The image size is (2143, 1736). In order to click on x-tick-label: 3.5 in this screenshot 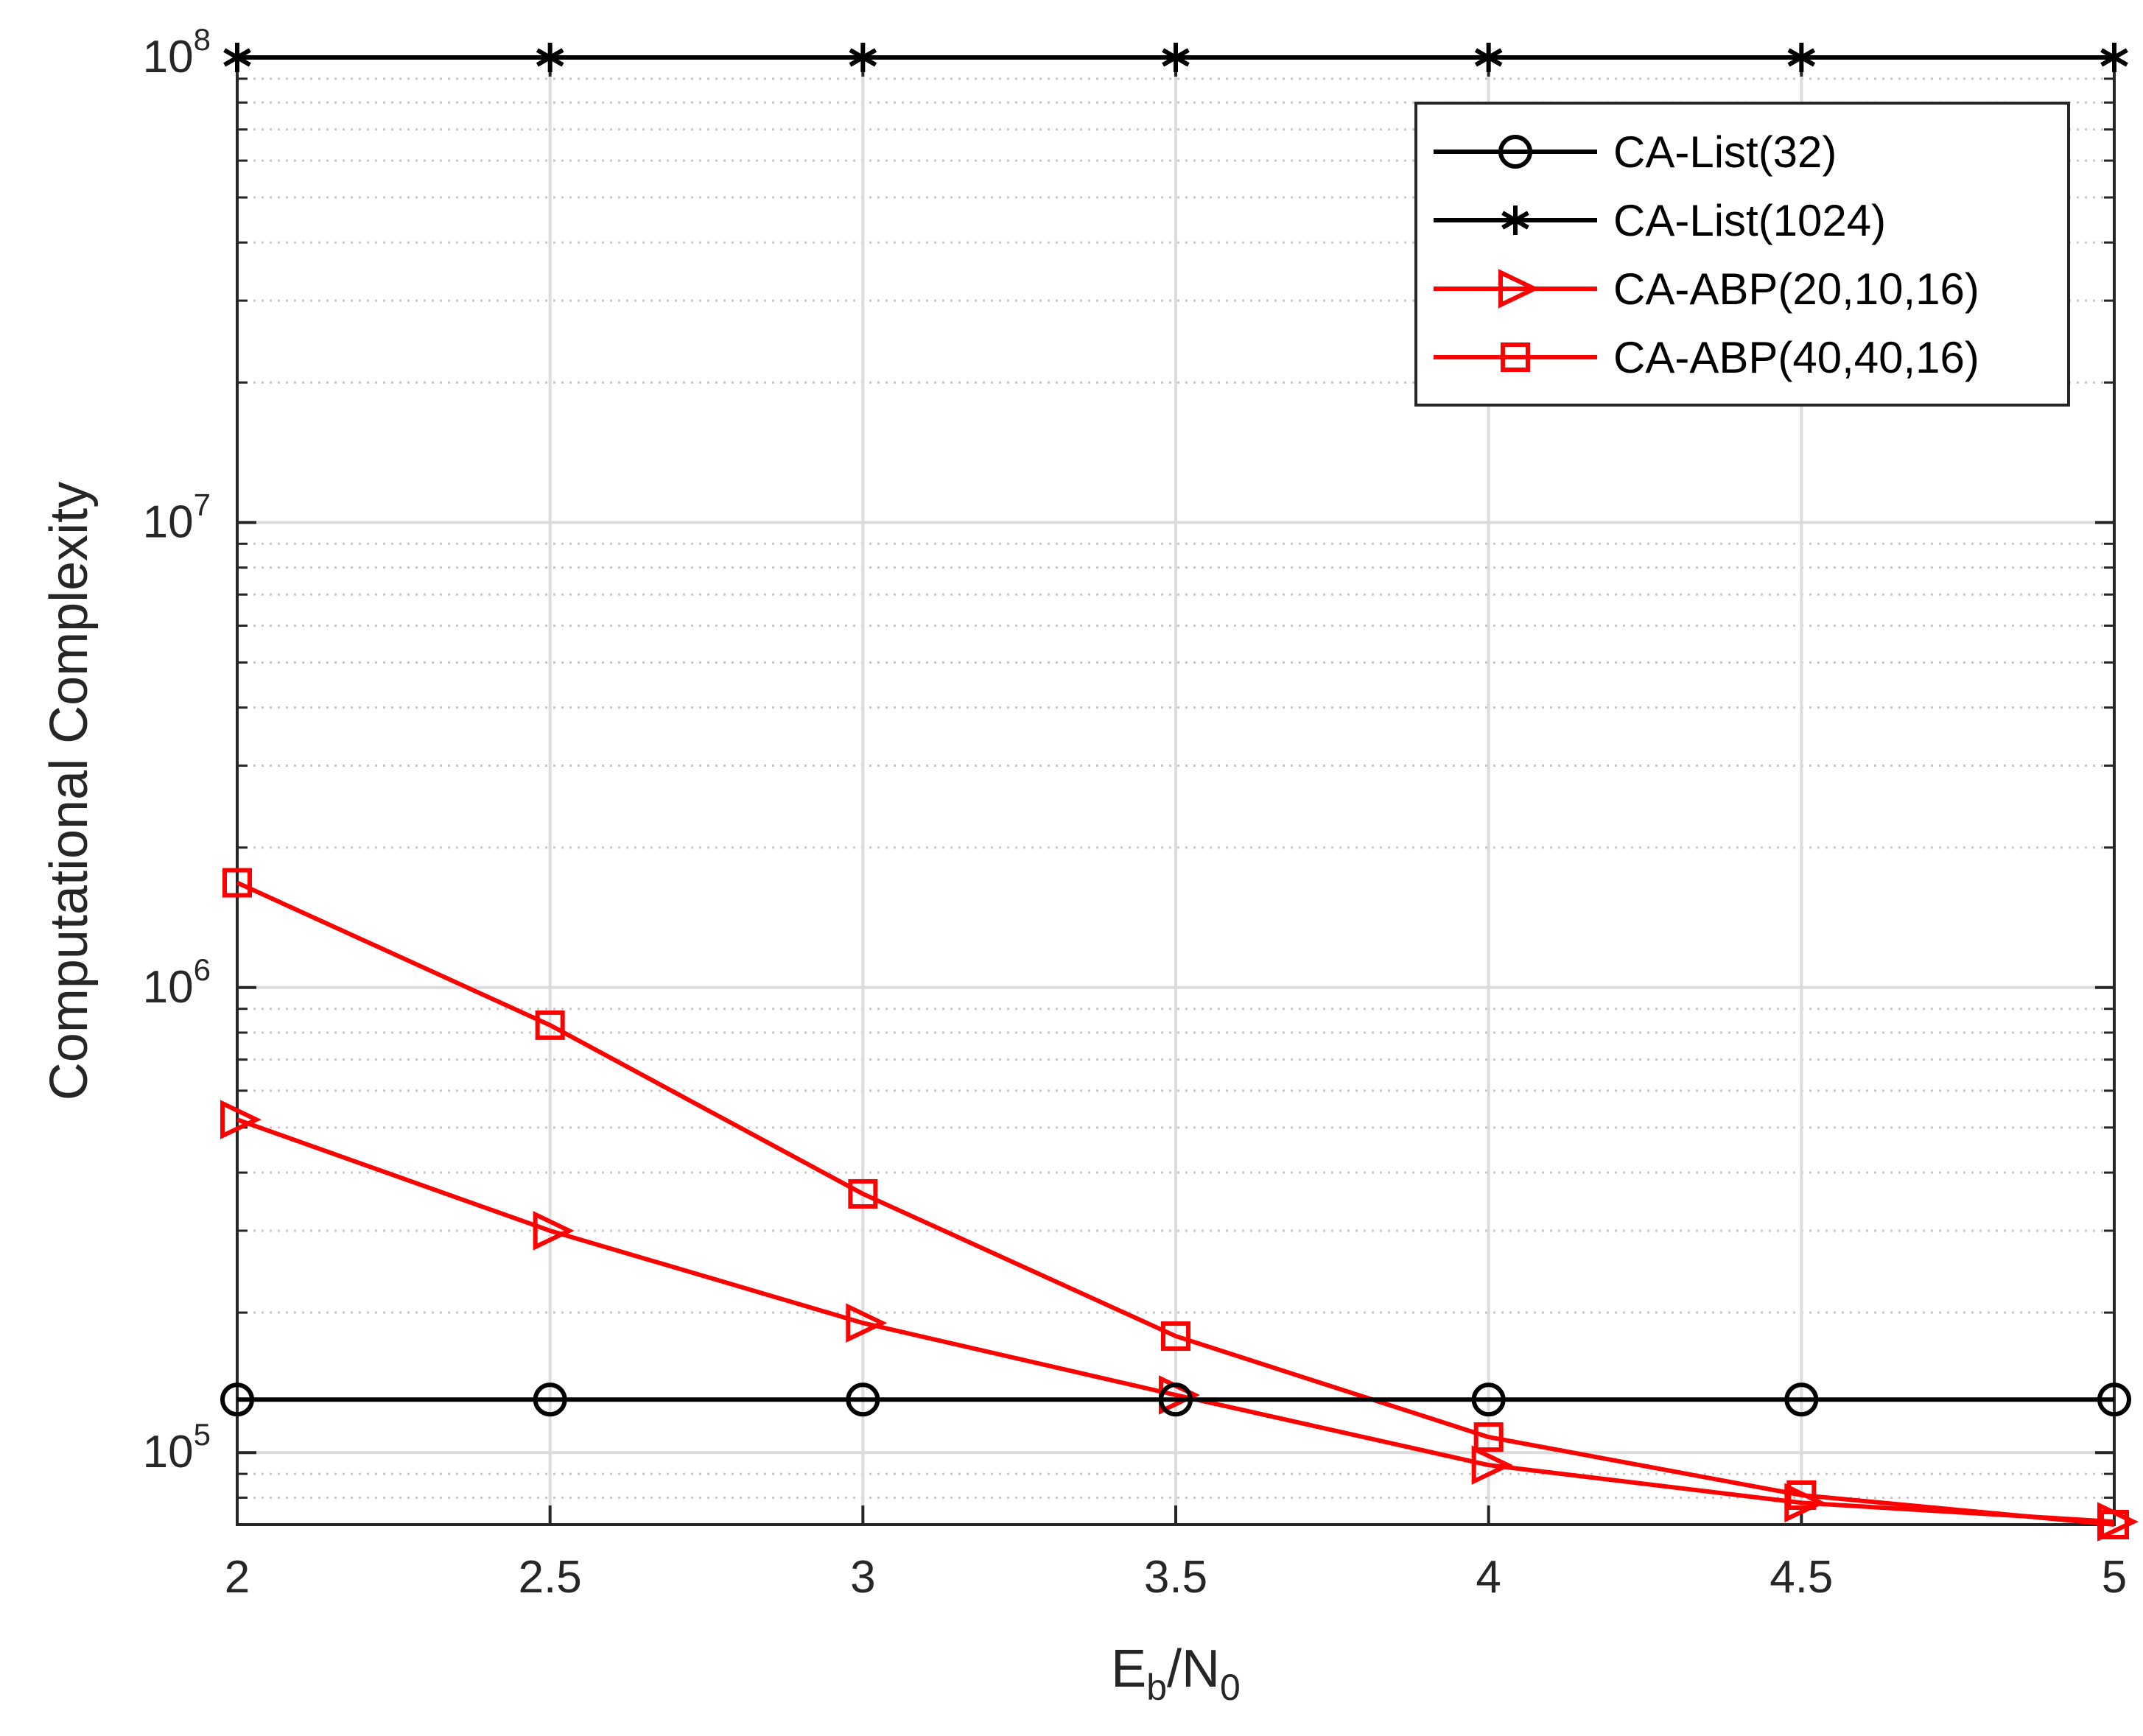, I will do `click(1175, 1577)`.